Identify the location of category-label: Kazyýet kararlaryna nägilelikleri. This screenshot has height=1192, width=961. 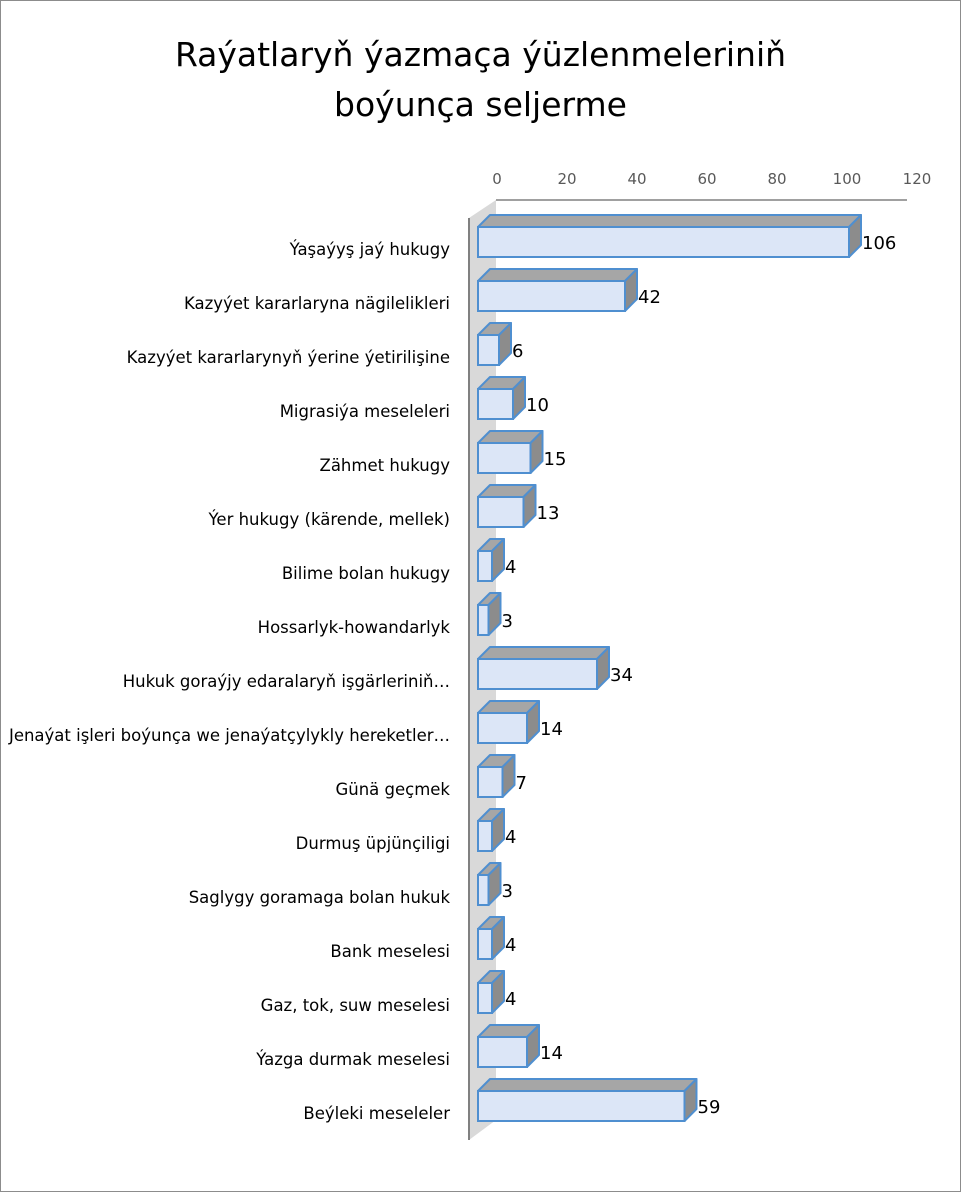
(317, 303).